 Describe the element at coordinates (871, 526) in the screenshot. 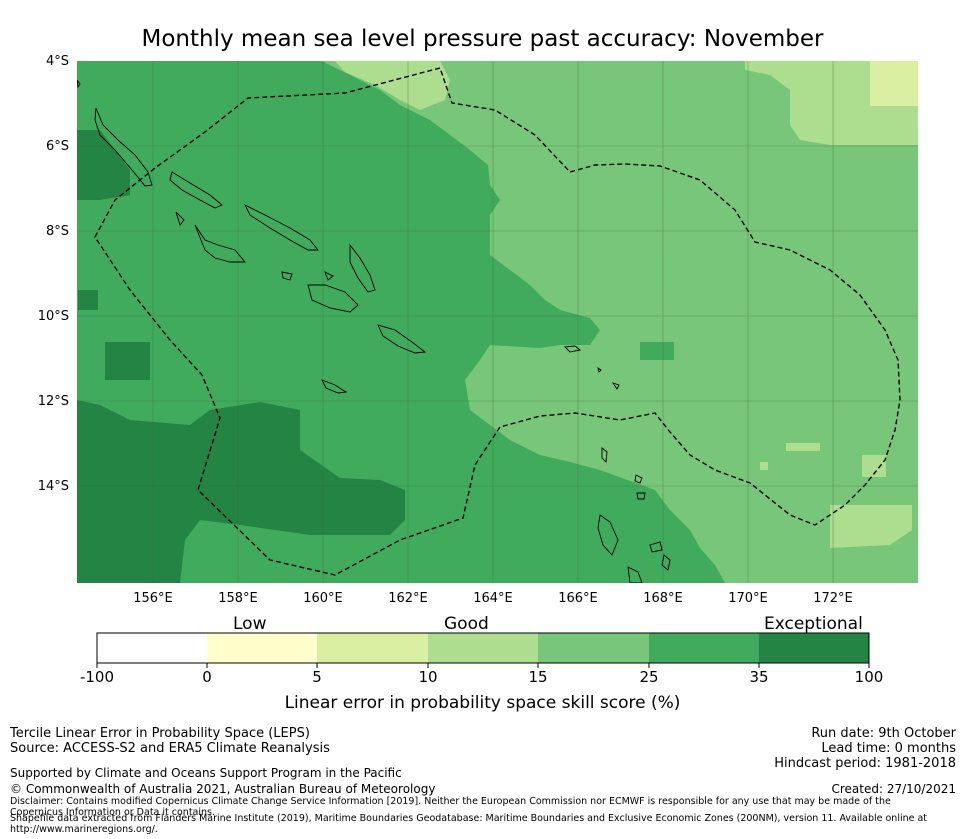

I see `skill-region-10-15-se` at that location.